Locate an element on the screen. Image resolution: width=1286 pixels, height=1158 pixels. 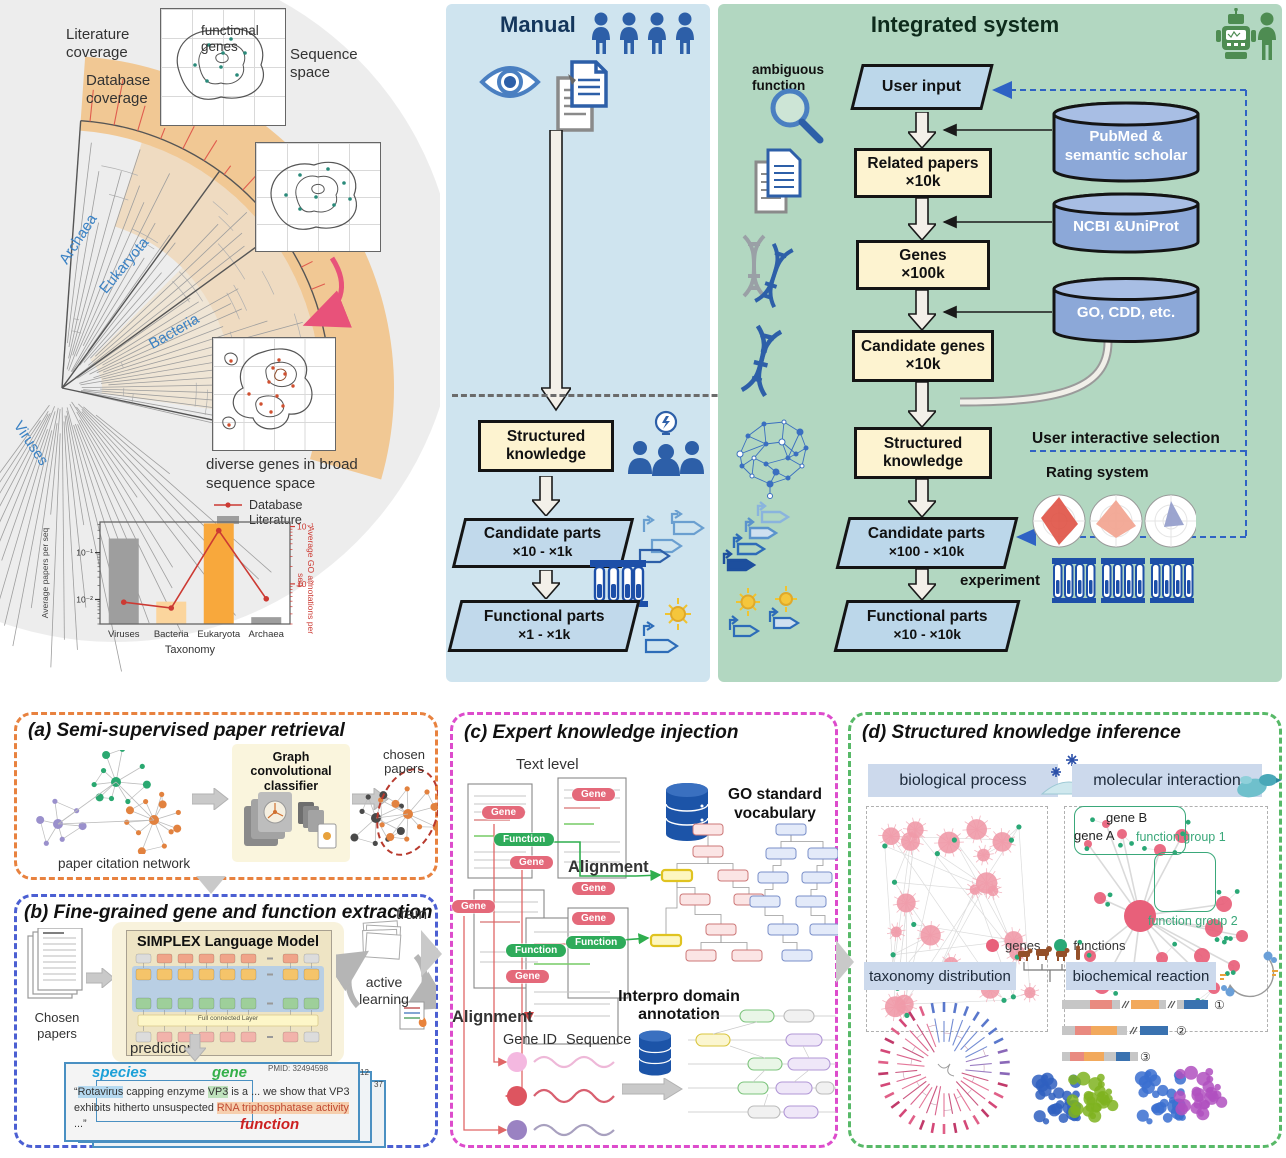
sun-gene-icon is located at coordinates (666, 626).